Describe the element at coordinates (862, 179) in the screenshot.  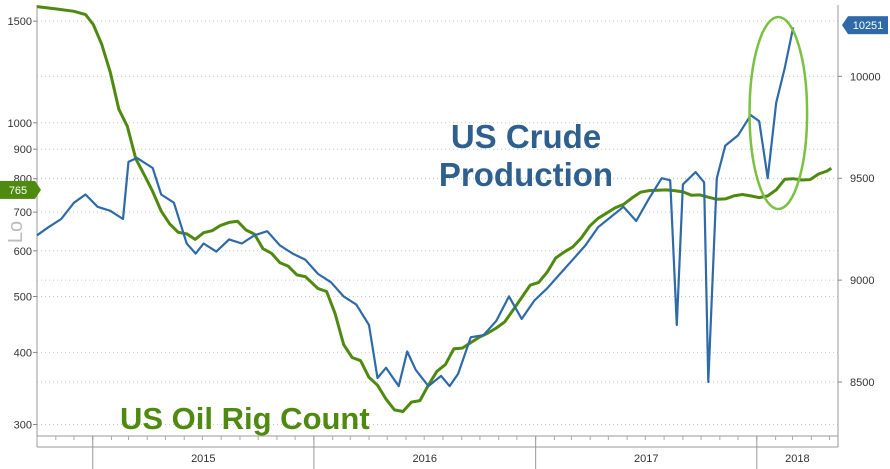
I see `right-tick-label: 9500` at that location.